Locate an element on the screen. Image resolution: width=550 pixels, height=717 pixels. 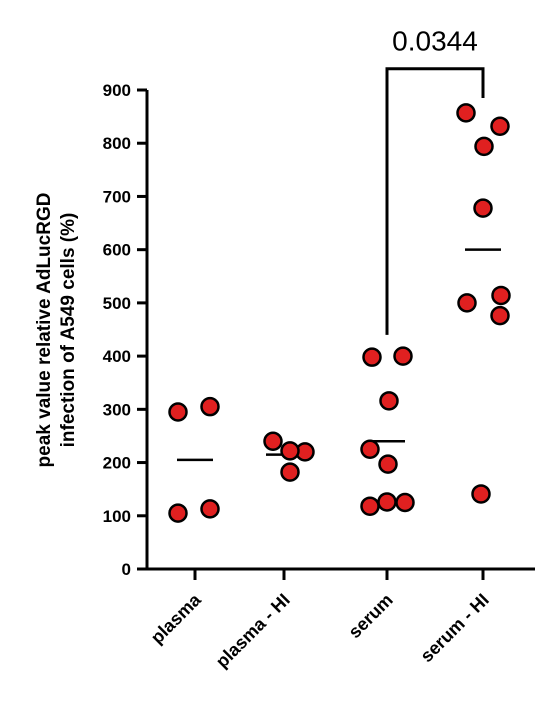
y-tick-label: 400 is located at coordinates (117, 356).